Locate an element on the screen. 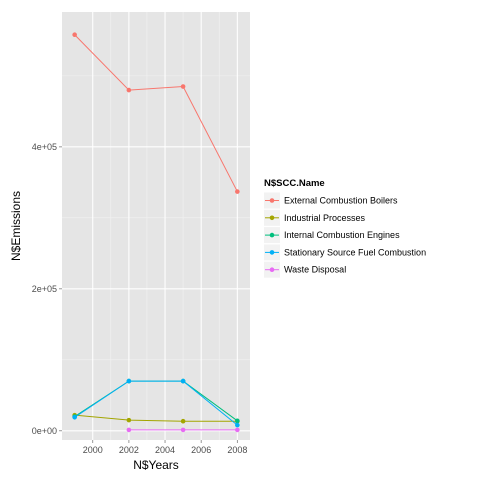 The image size is (480, 480). legend-label: External Combustion Boilers is located at coordinates (341, 201).